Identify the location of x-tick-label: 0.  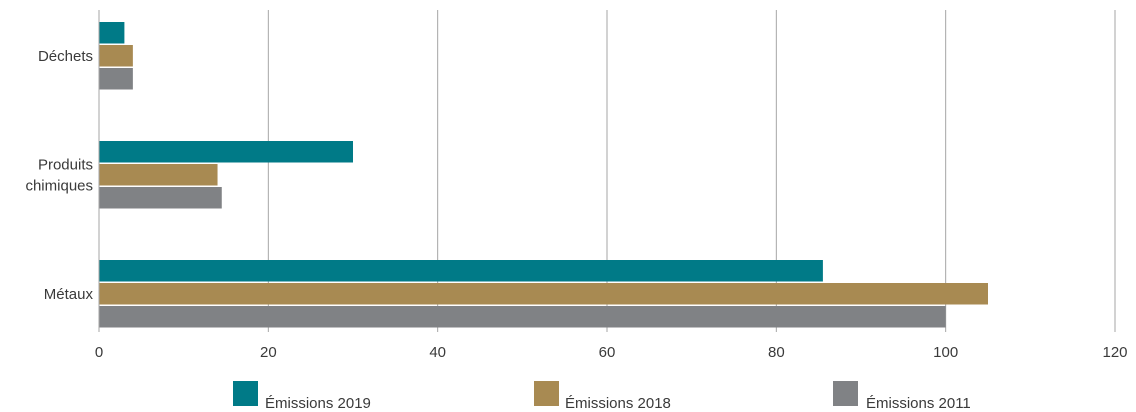
(99, 352).